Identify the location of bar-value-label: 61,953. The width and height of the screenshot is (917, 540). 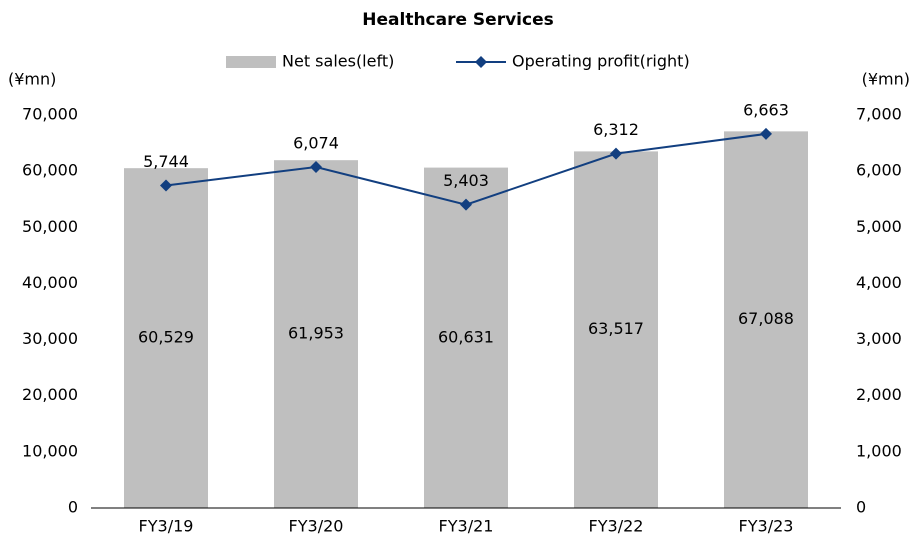
(316, 333).